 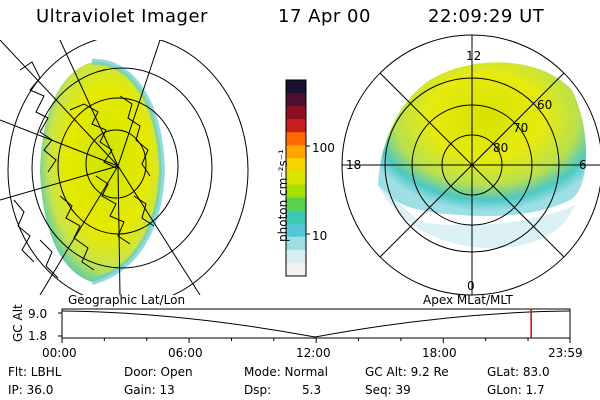 What do you see at coordinates (37, 336) in the screenshot?
I see `y-tick-1-8: 1.8` at bounding box center [37, 336].